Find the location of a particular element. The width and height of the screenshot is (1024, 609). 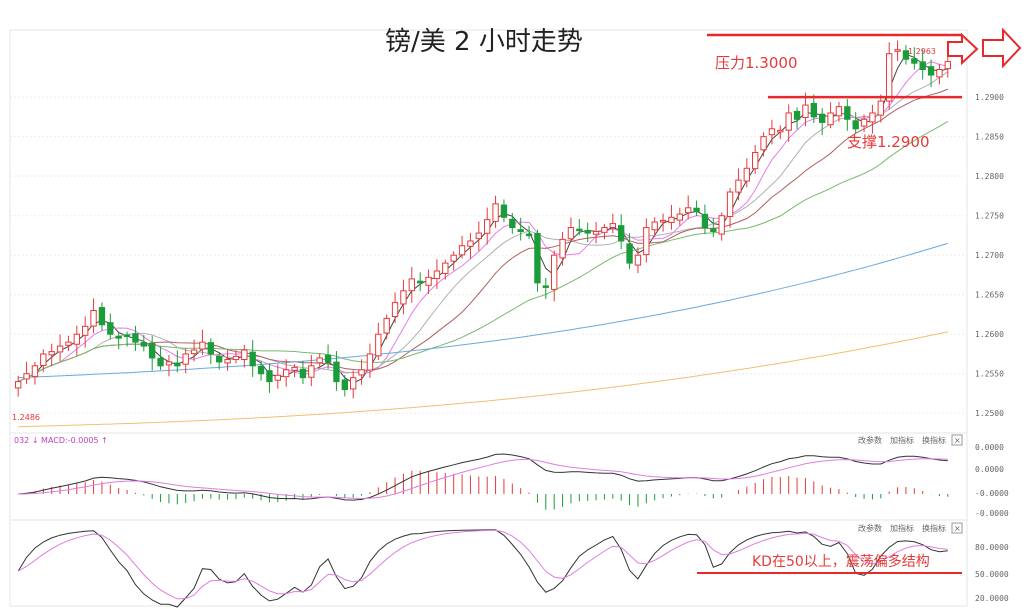

kd-close-box is located at coordinates (957, 528).